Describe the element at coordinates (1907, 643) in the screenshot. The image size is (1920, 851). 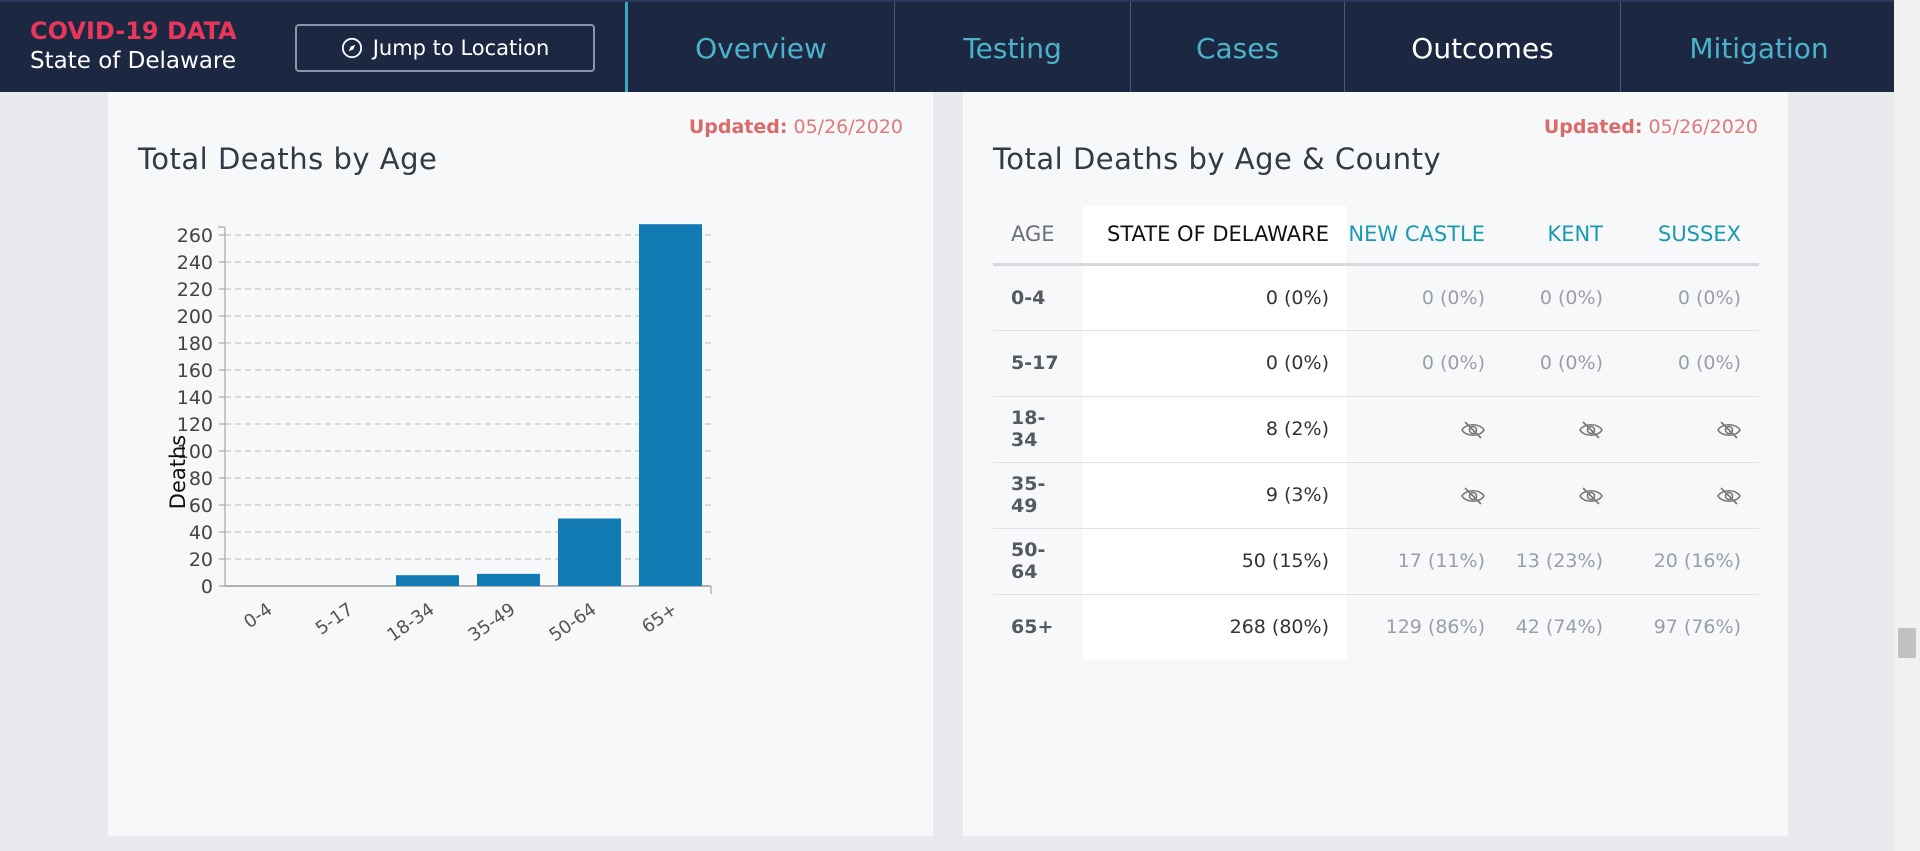
I see `scrollbar-thumb` at that location.